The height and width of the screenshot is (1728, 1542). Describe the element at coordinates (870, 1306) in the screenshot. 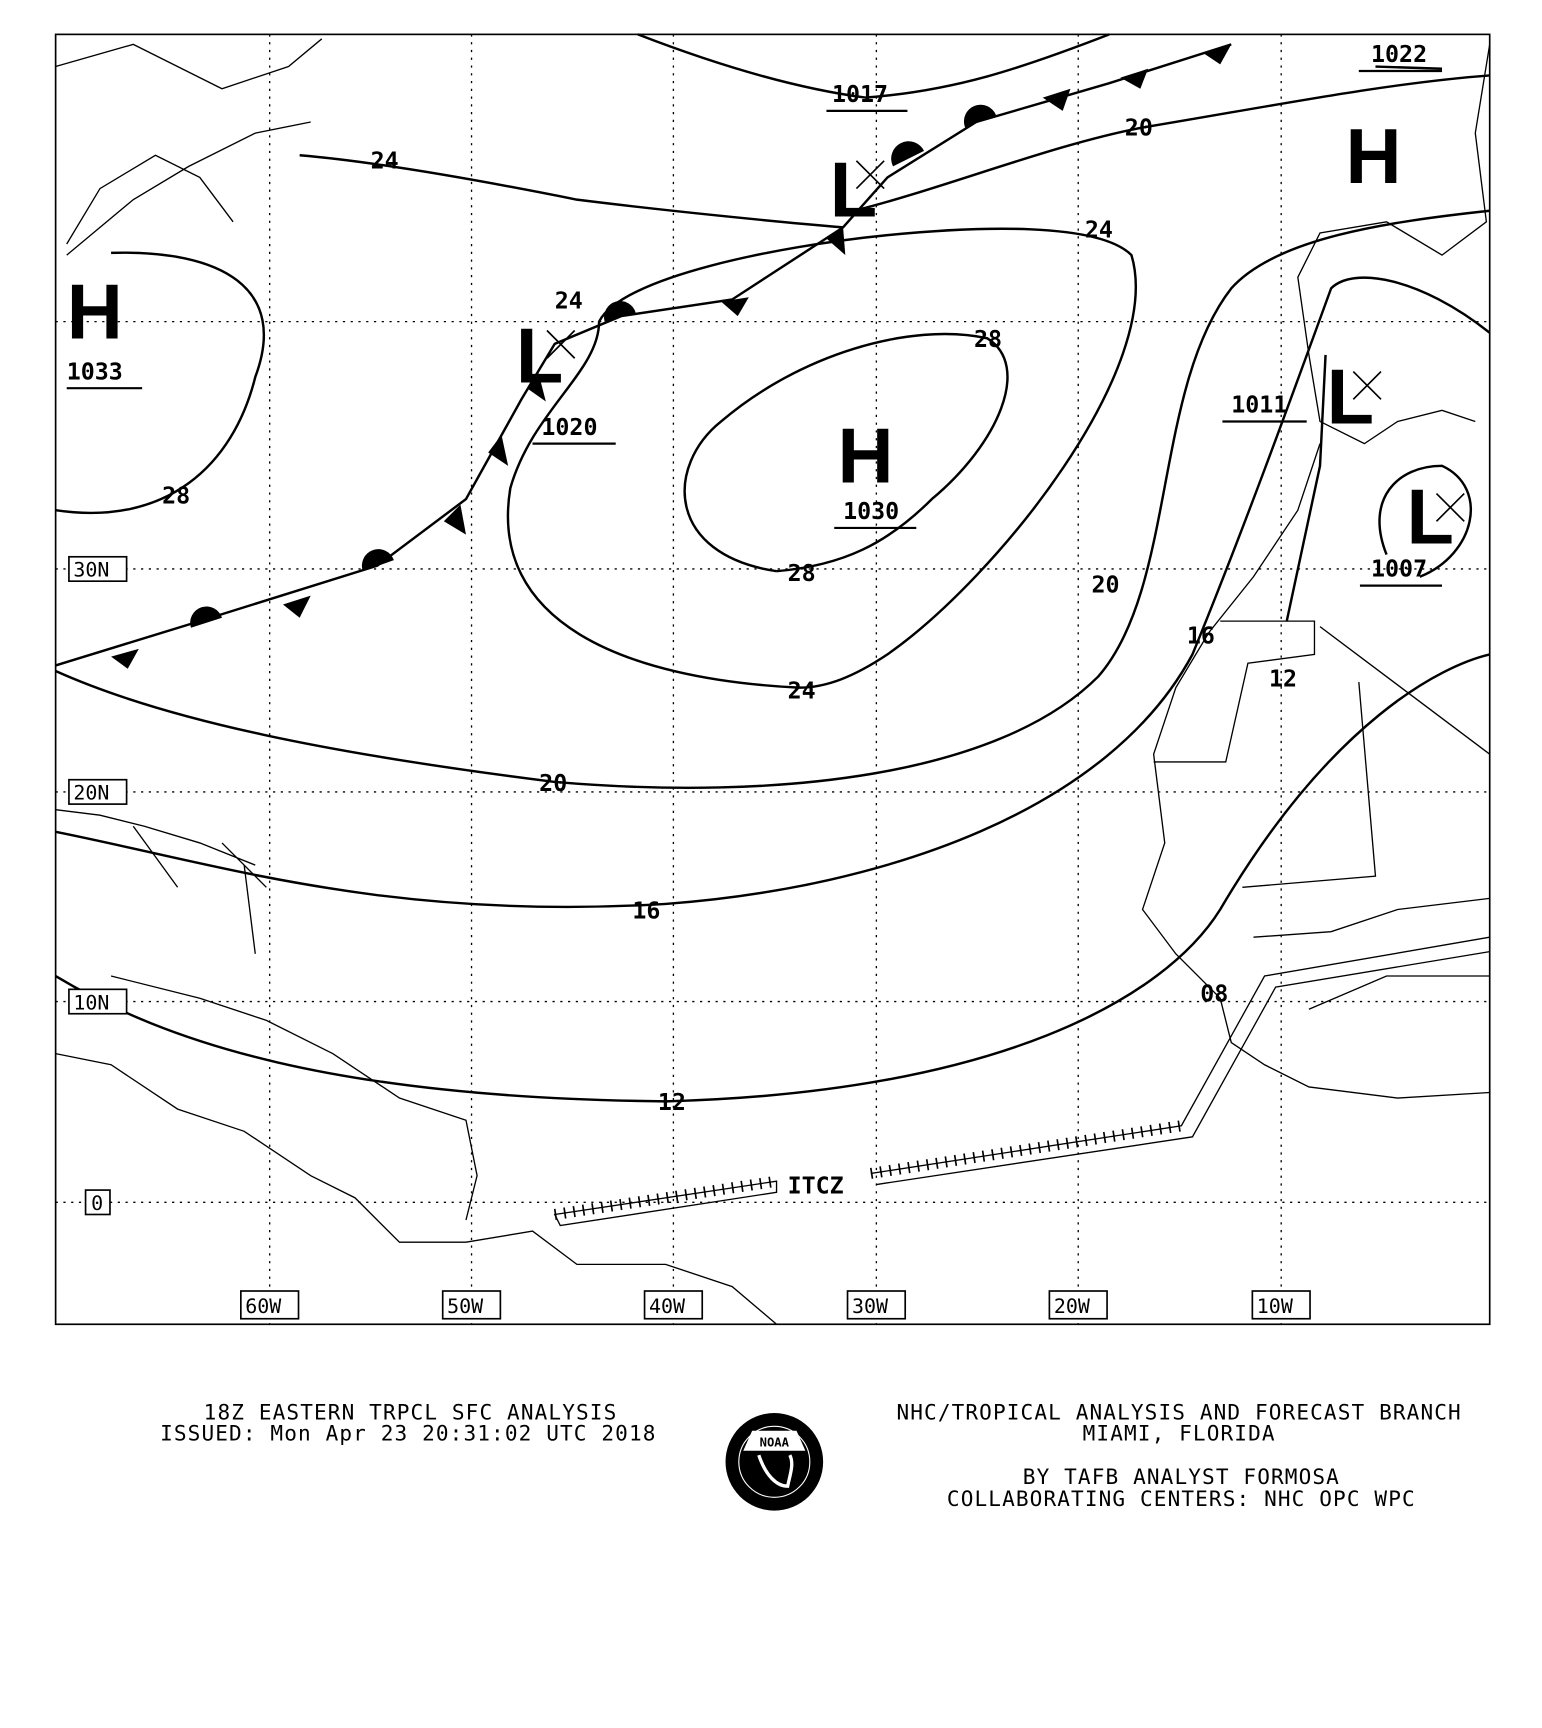

I see `longitude-label: 30W` at that location.